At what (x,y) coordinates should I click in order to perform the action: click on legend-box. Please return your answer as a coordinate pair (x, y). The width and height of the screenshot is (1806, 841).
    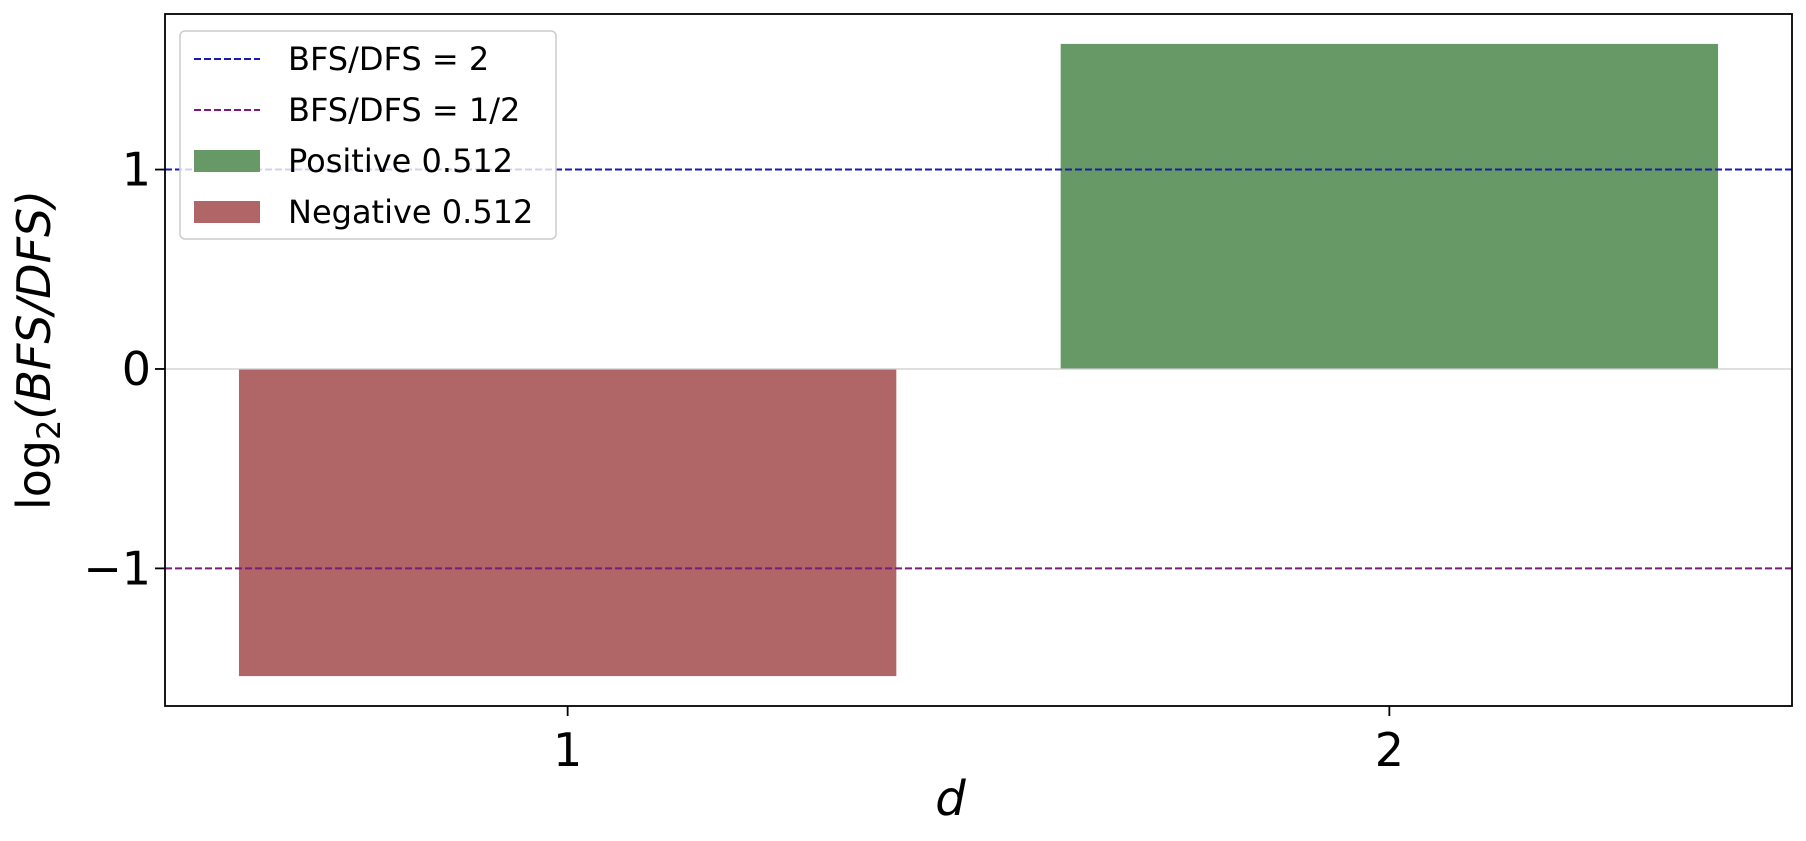
    Looking at the image, I should click on (368, 135).